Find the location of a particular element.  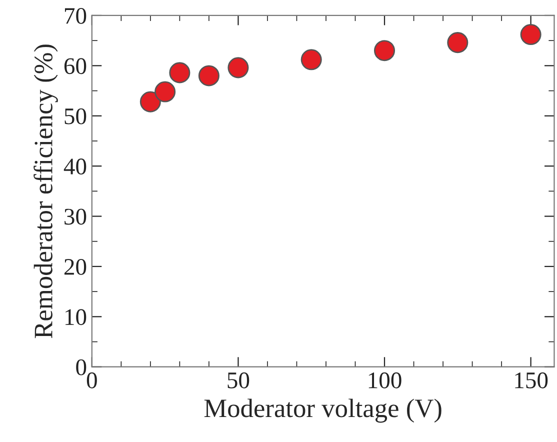

x-tick-label: 50 is located at coordinates (239, 380).